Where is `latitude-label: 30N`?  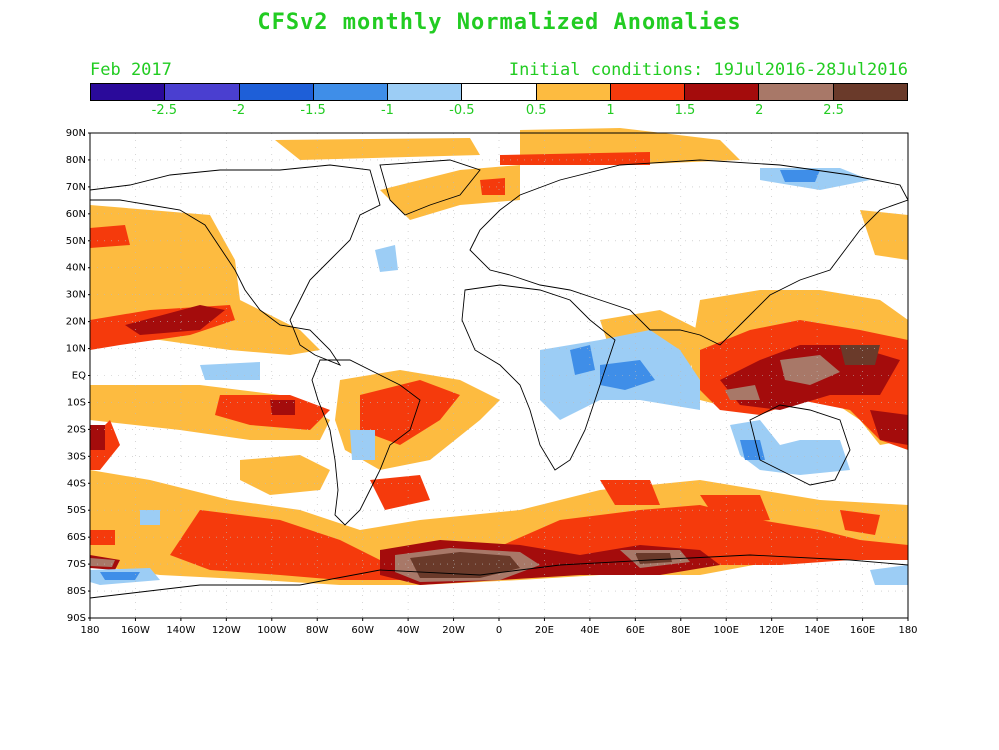
latitude-label: 30N is located at coordinates (76, 295).